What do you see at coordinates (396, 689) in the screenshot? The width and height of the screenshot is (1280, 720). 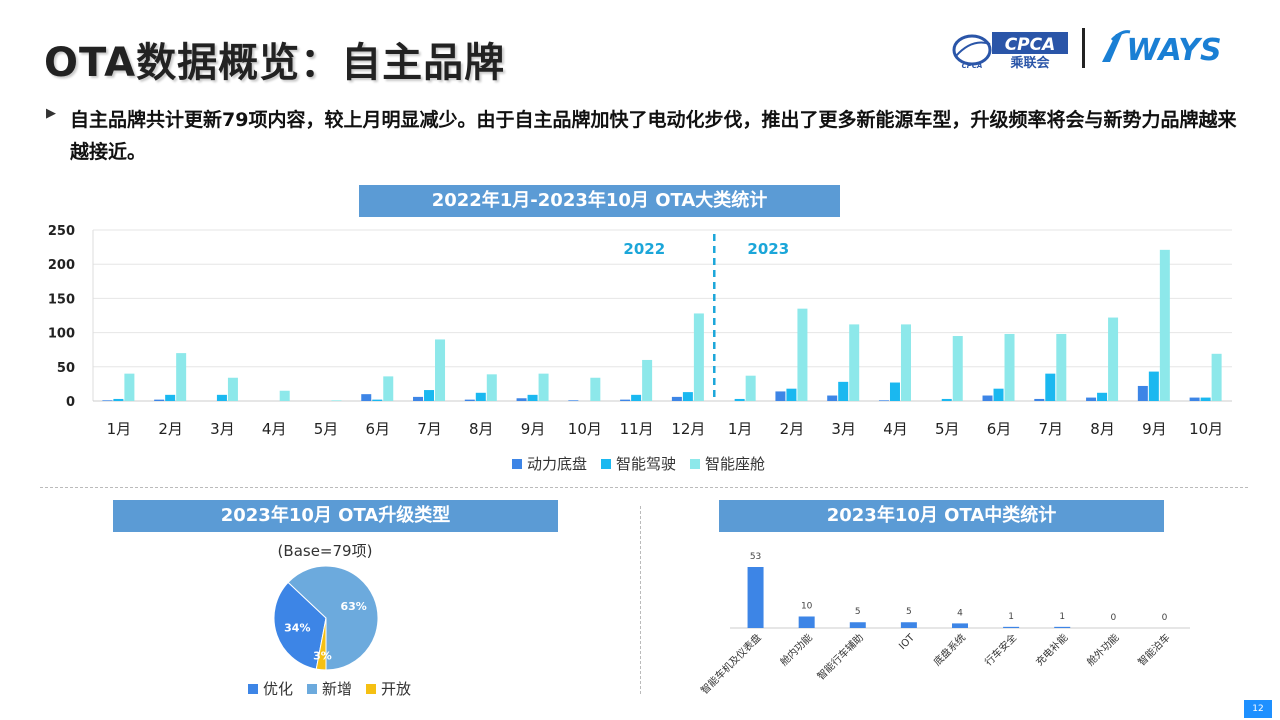 I see `legend-label: 开放` at bounding box center [396, 689].